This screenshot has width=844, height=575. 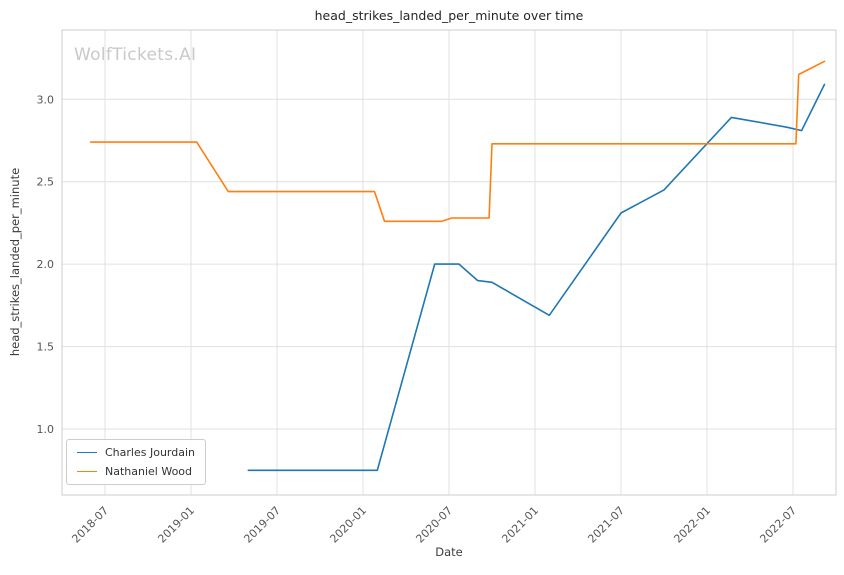 I want to click on x-tick-label: 2020-07, so click(x=434, y=525).